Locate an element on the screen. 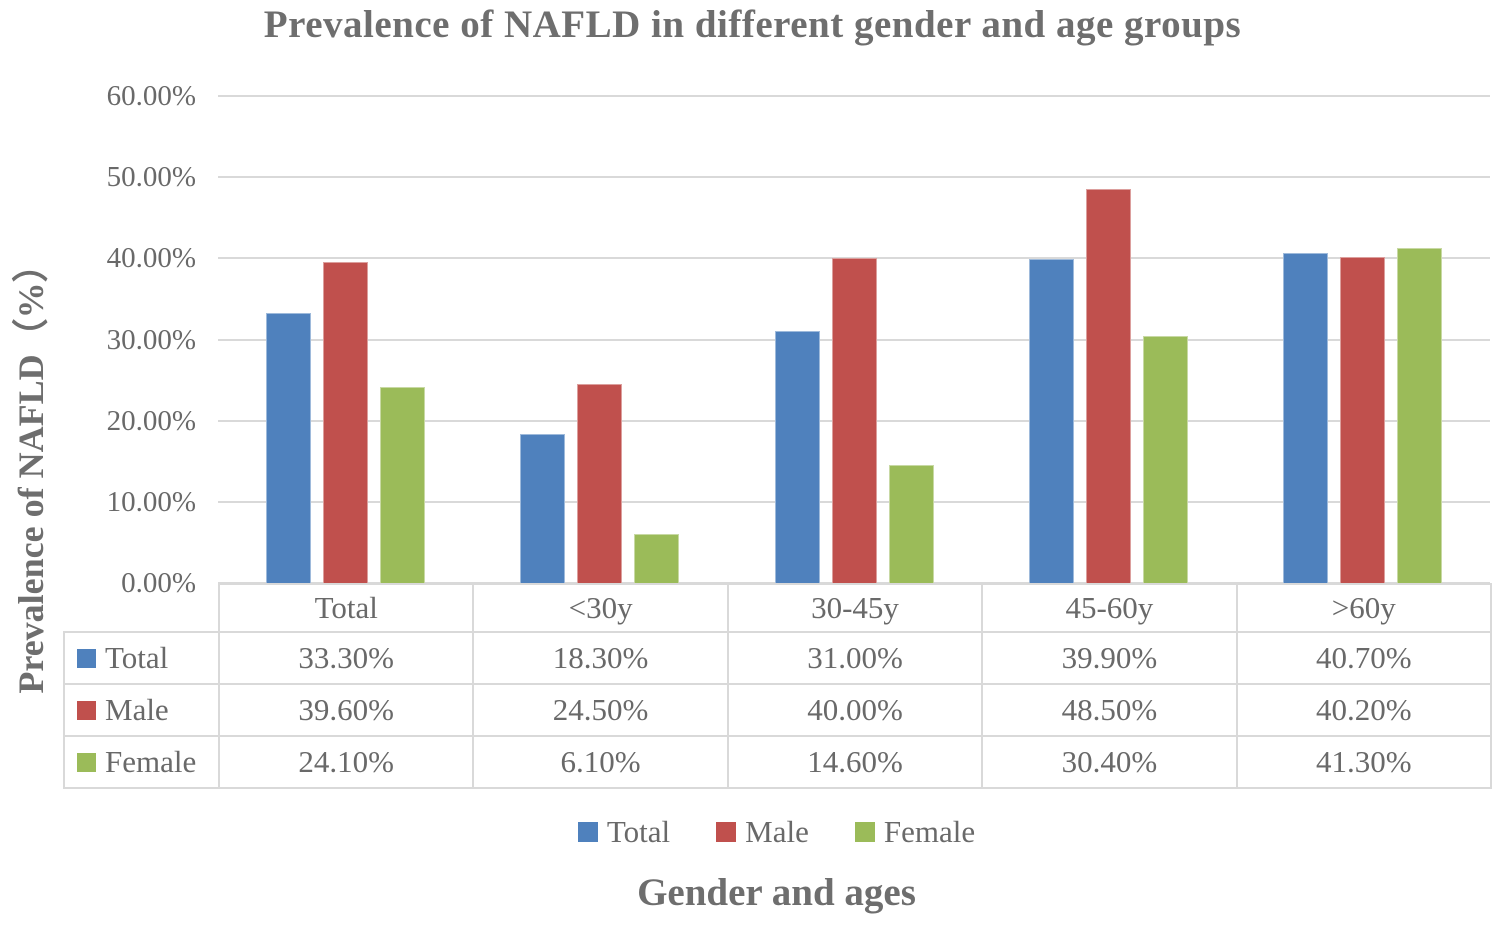 The width and height of the screenshot is (1505, 941). y-tick-label: 60.00% is located at coordinates (151, 96).